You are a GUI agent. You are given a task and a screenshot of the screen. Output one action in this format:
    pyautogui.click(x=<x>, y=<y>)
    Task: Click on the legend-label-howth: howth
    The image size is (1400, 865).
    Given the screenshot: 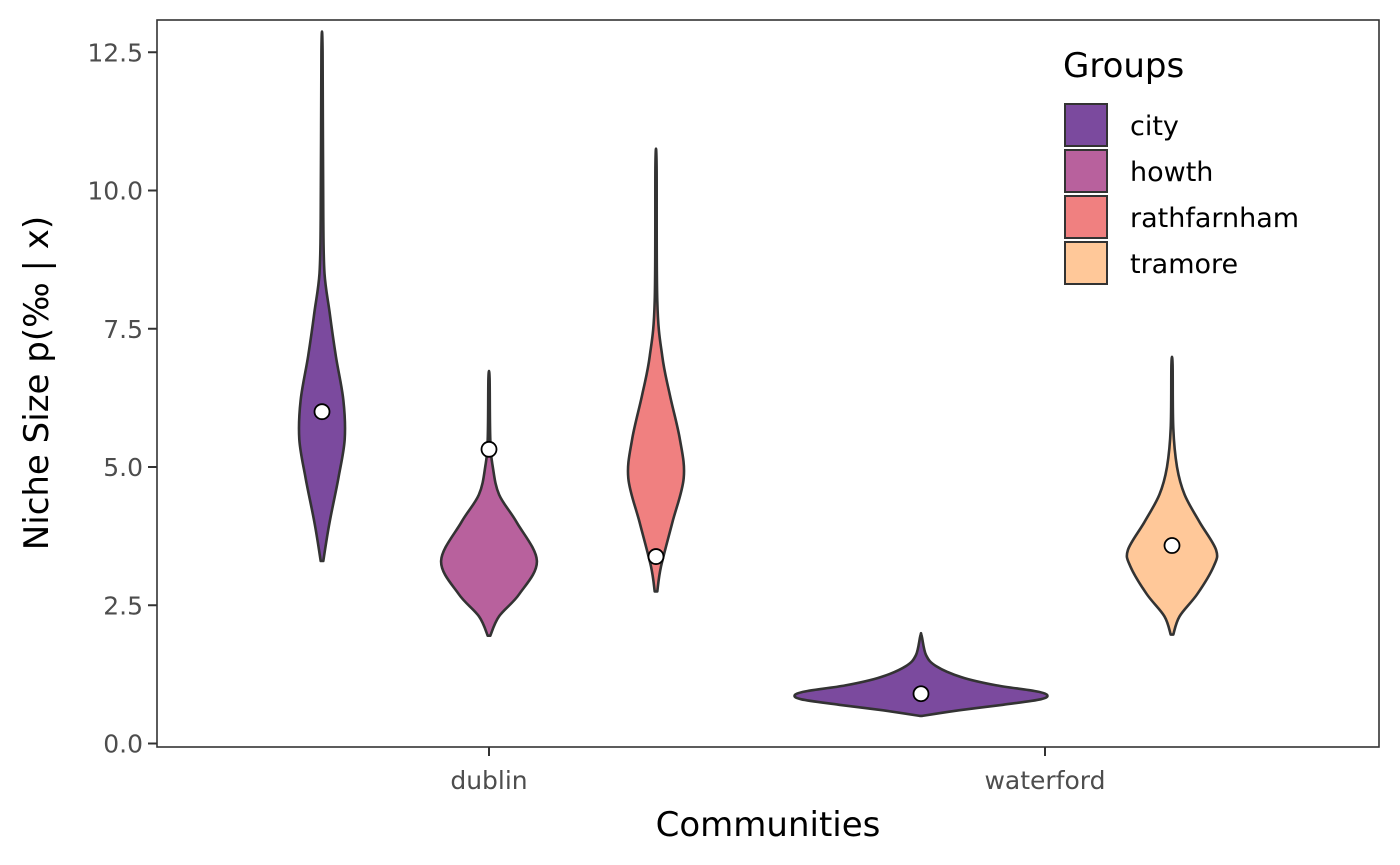 What is the action you would take?
    pyautogui.click(x=1171, y=172)
    